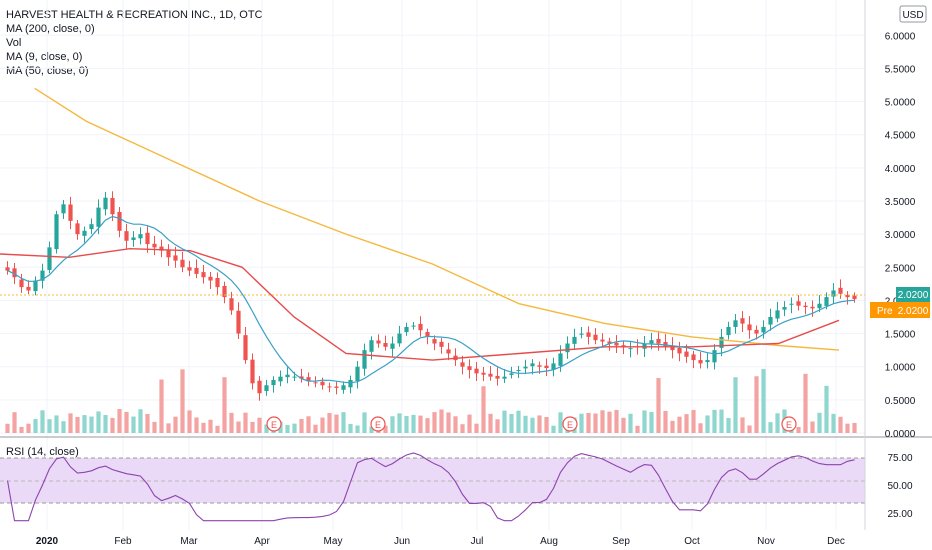 Image resolution: width=932 pixels, height=550 pixels. I want to click on price-tick: 4.0000, so click(900, 169).